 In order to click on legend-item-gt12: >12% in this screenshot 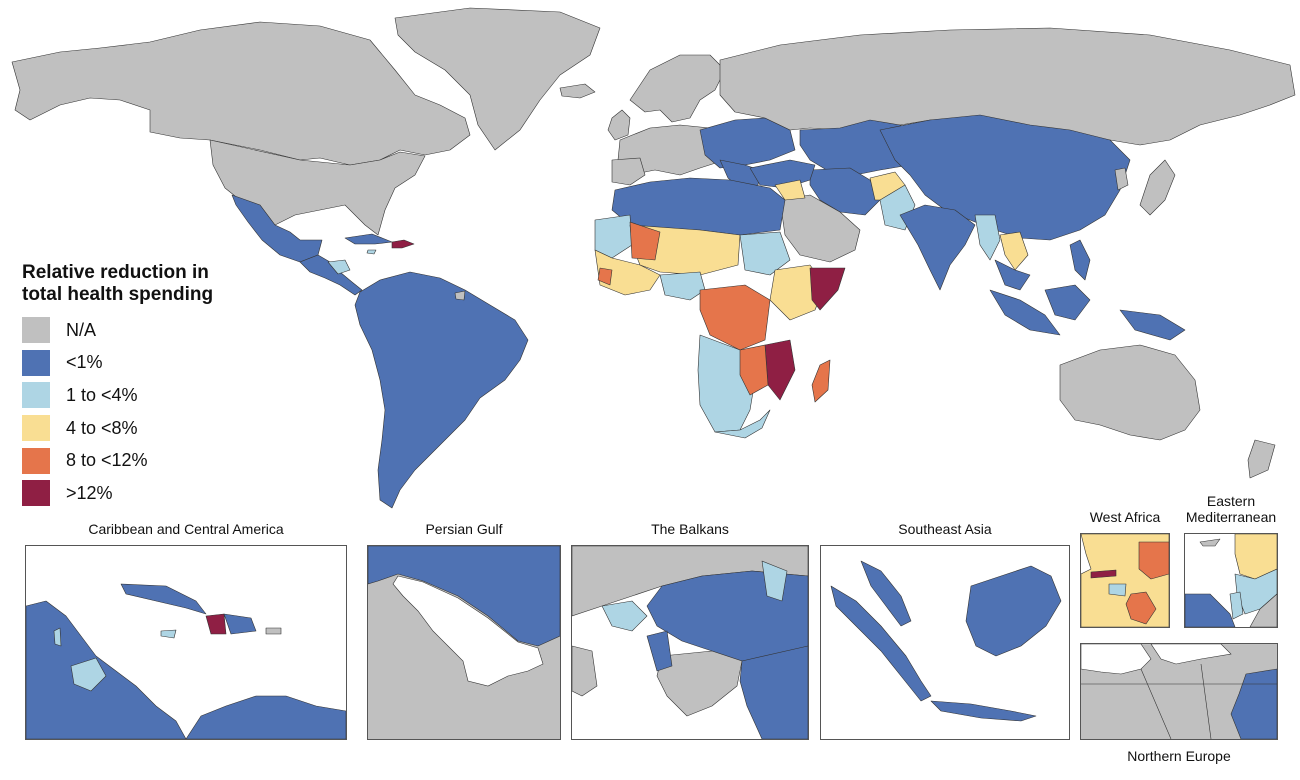, I will do `click(137, 493)`.